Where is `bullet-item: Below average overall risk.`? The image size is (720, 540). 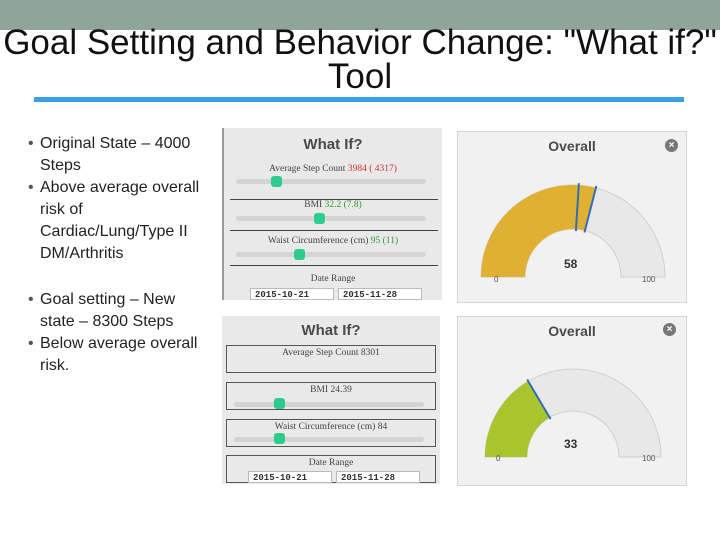
bullet-item: Below average overall risk. is located at coordinates (120, 355).